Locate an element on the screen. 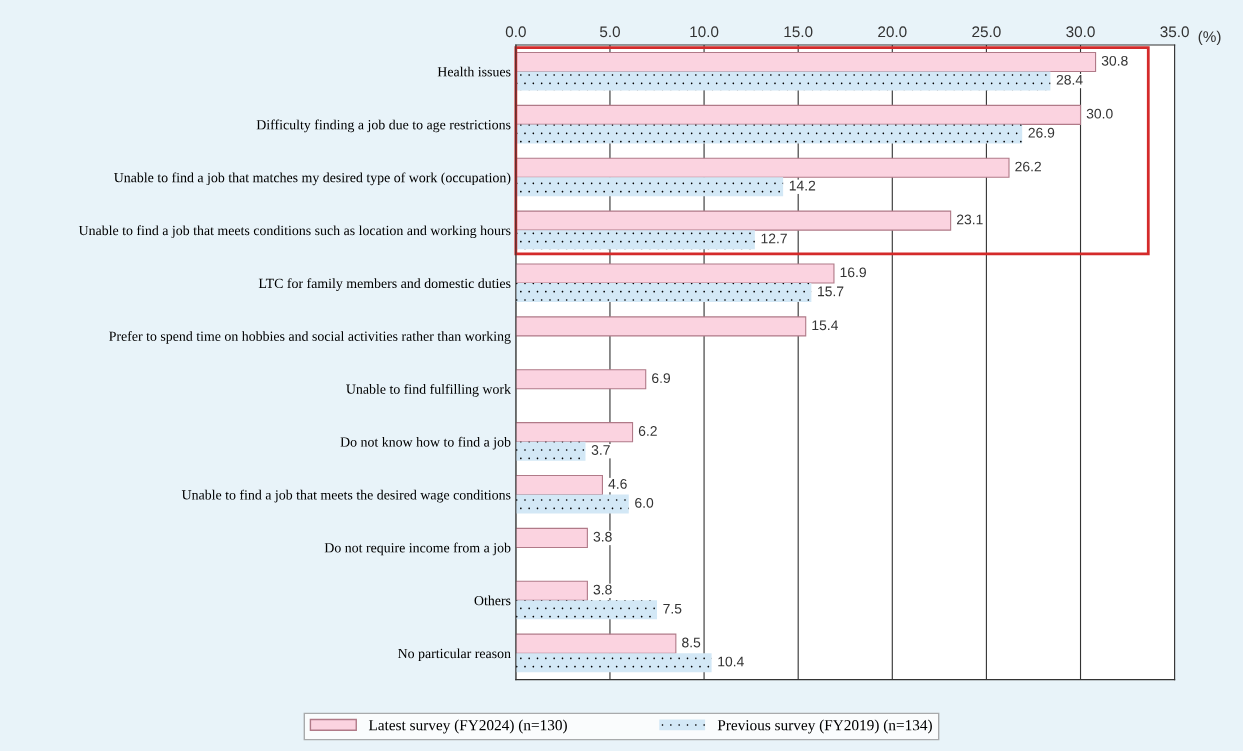 The width and height of the screenshot is (1243, 751). x-tick-label: 20.0 is located at coordinates (892, 32).